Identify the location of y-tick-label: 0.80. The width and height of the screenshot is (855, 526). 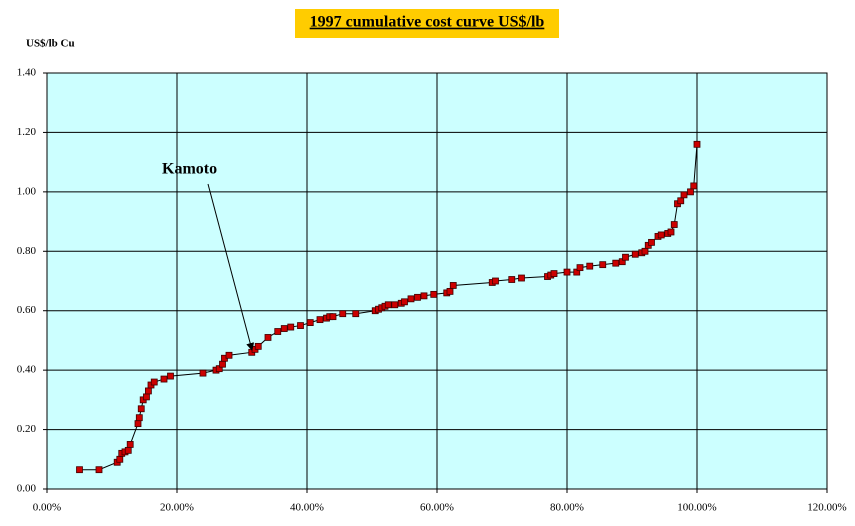
(27, 251).